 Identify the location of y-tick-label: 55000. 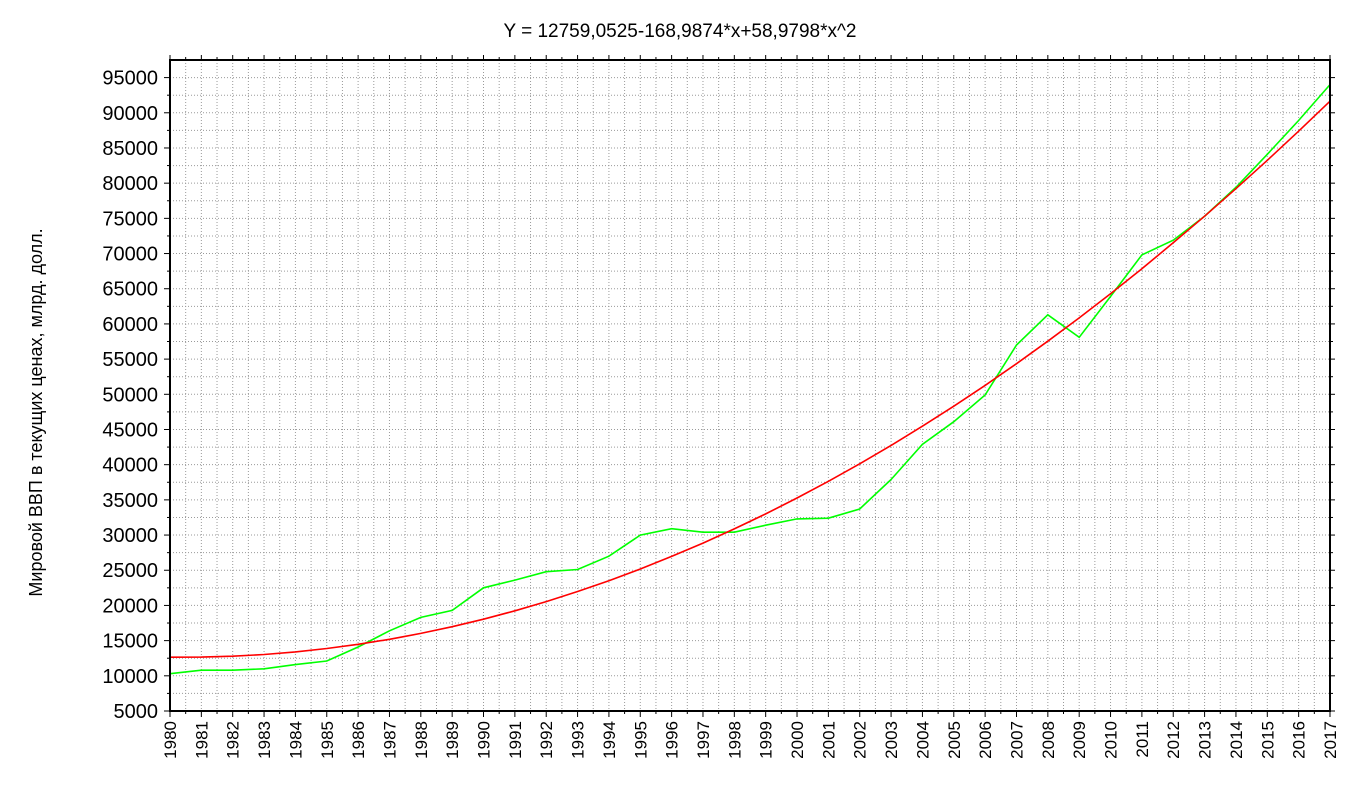
(130, 360).